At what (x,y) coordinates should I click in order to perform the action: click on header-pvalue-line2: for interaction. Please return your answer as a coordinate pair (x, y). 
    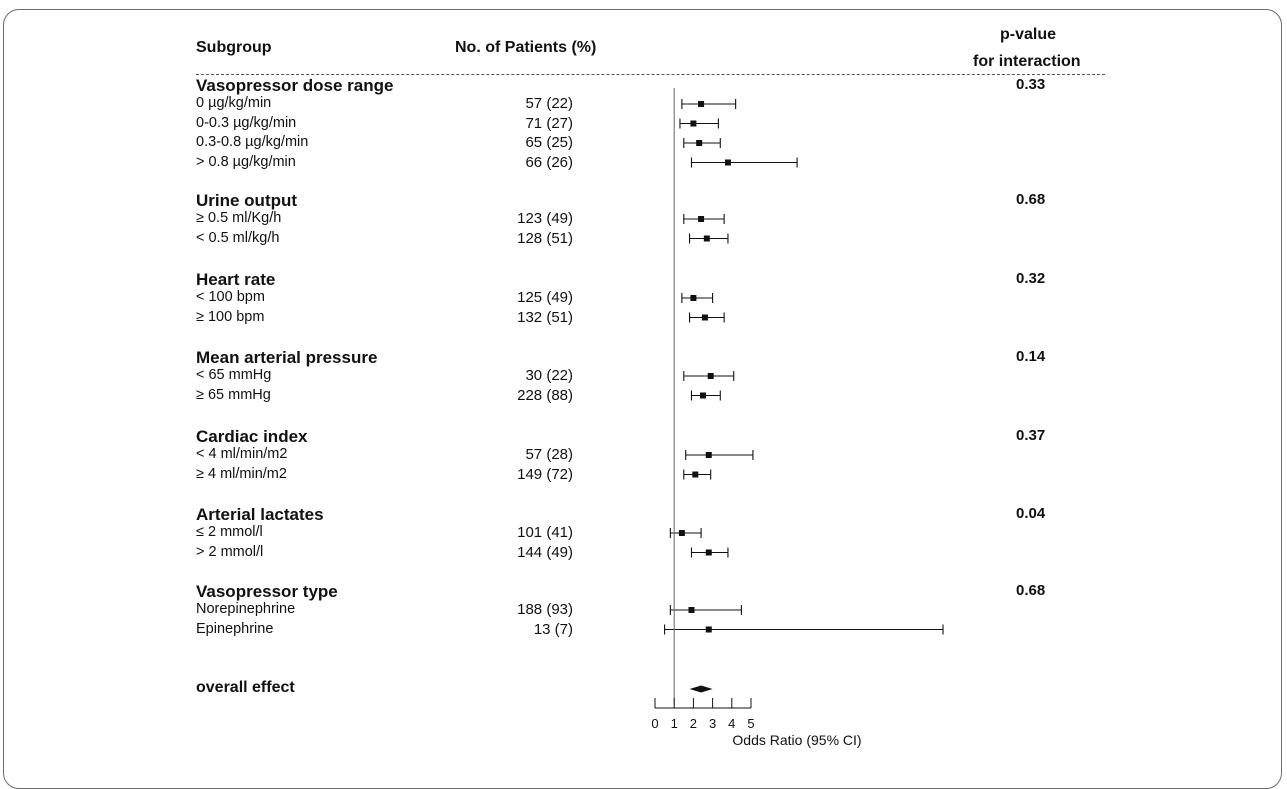
    Looking at the image, I should click on (1027, 61).